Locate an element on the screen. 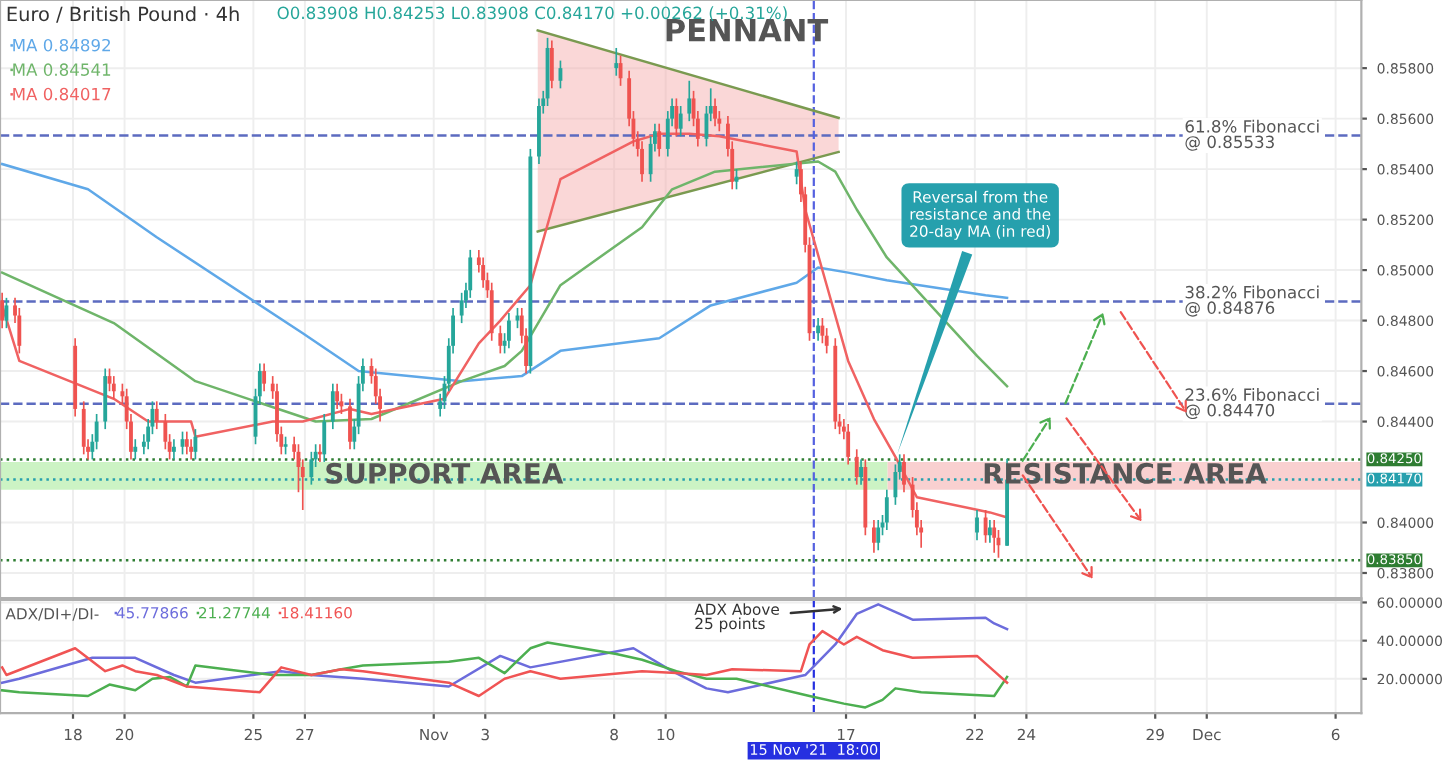  legend-label: MA 0.84017 is located at coordinates (62, 94).